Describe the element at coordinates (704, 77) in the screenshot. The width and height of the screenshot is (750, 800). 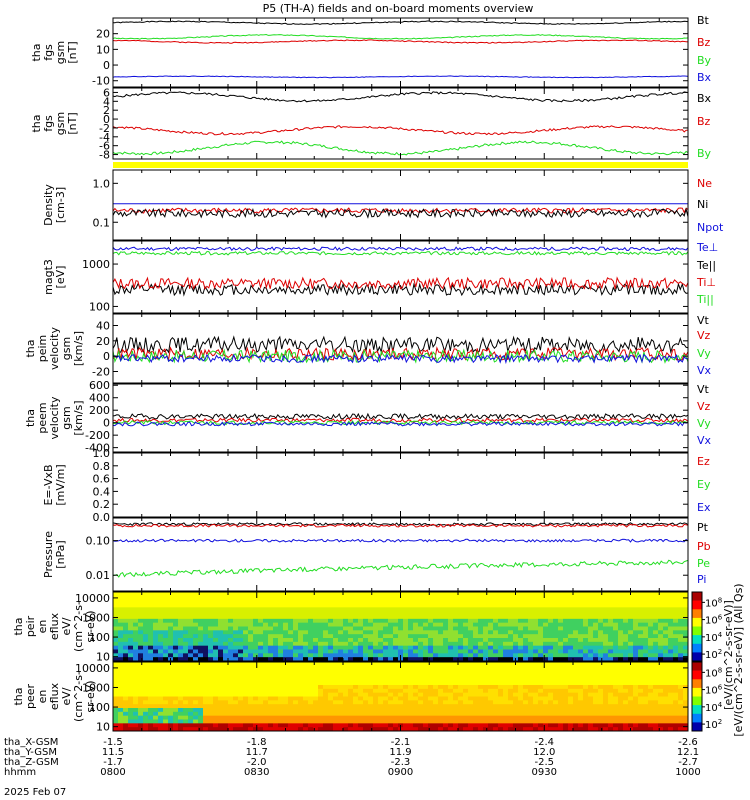
I see `legend-entry-Bx: Bx` at that location.